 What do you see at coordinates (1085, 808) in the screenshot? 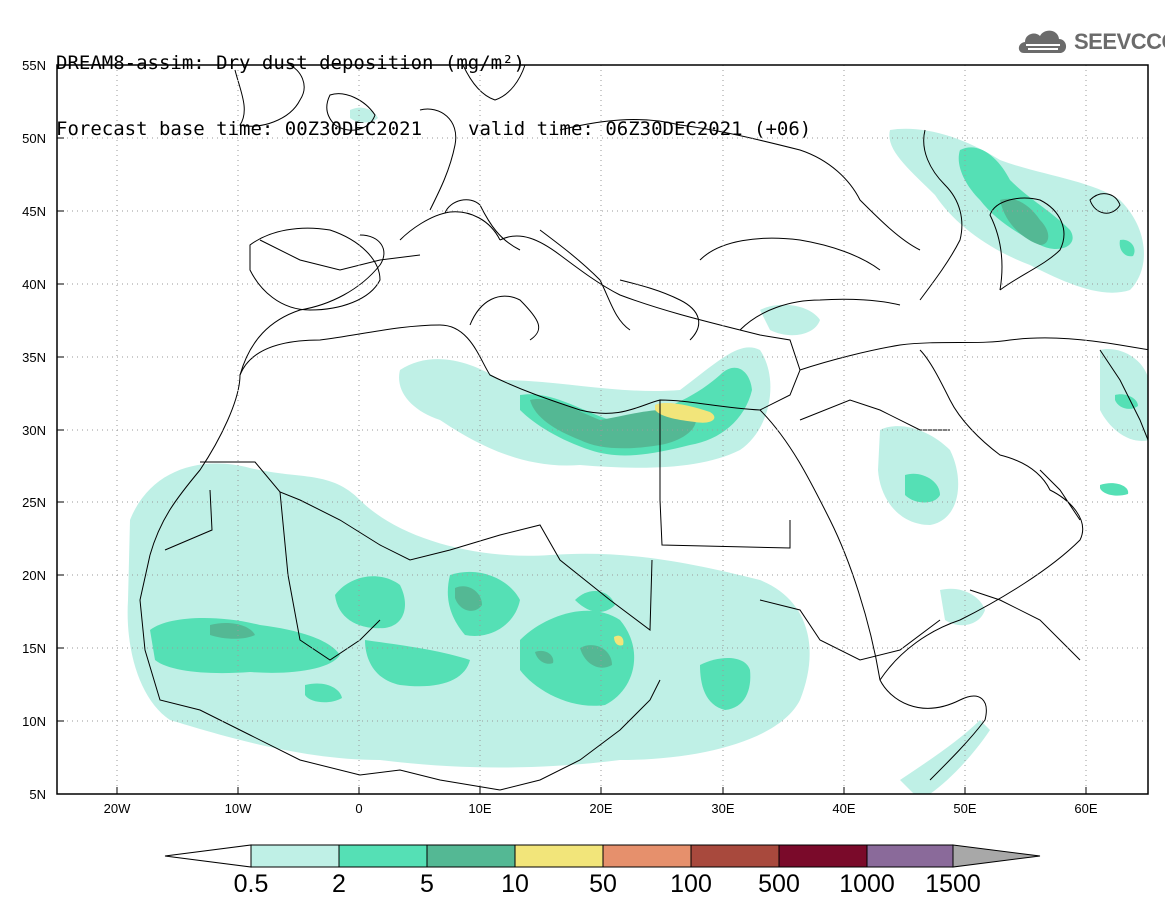
I see `lon-label: 60E` at bounding box center [1085, 808].